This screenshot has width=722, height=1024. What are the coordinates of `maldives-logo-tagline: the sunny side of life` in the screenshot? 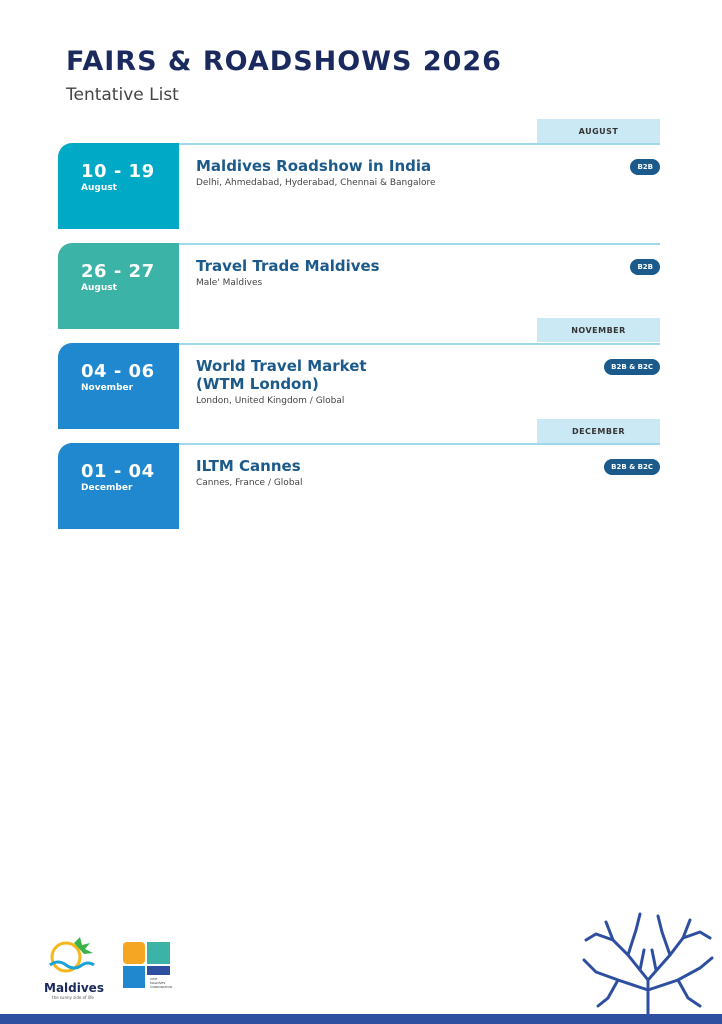 It's located at (73, 997).